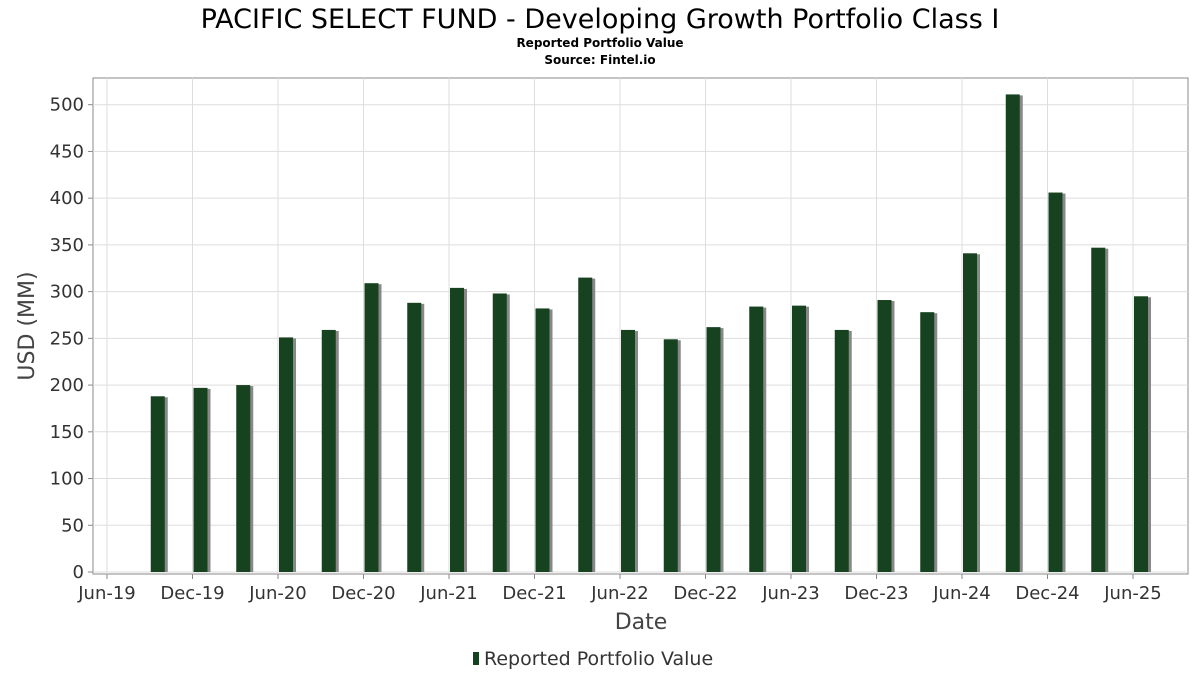 Image resolution: width=1200 pixels, height=675 pixels. Describe the element at coordinates (192, 593) in the screenshot. I see `x-tick-label: Dec-19` at that location.